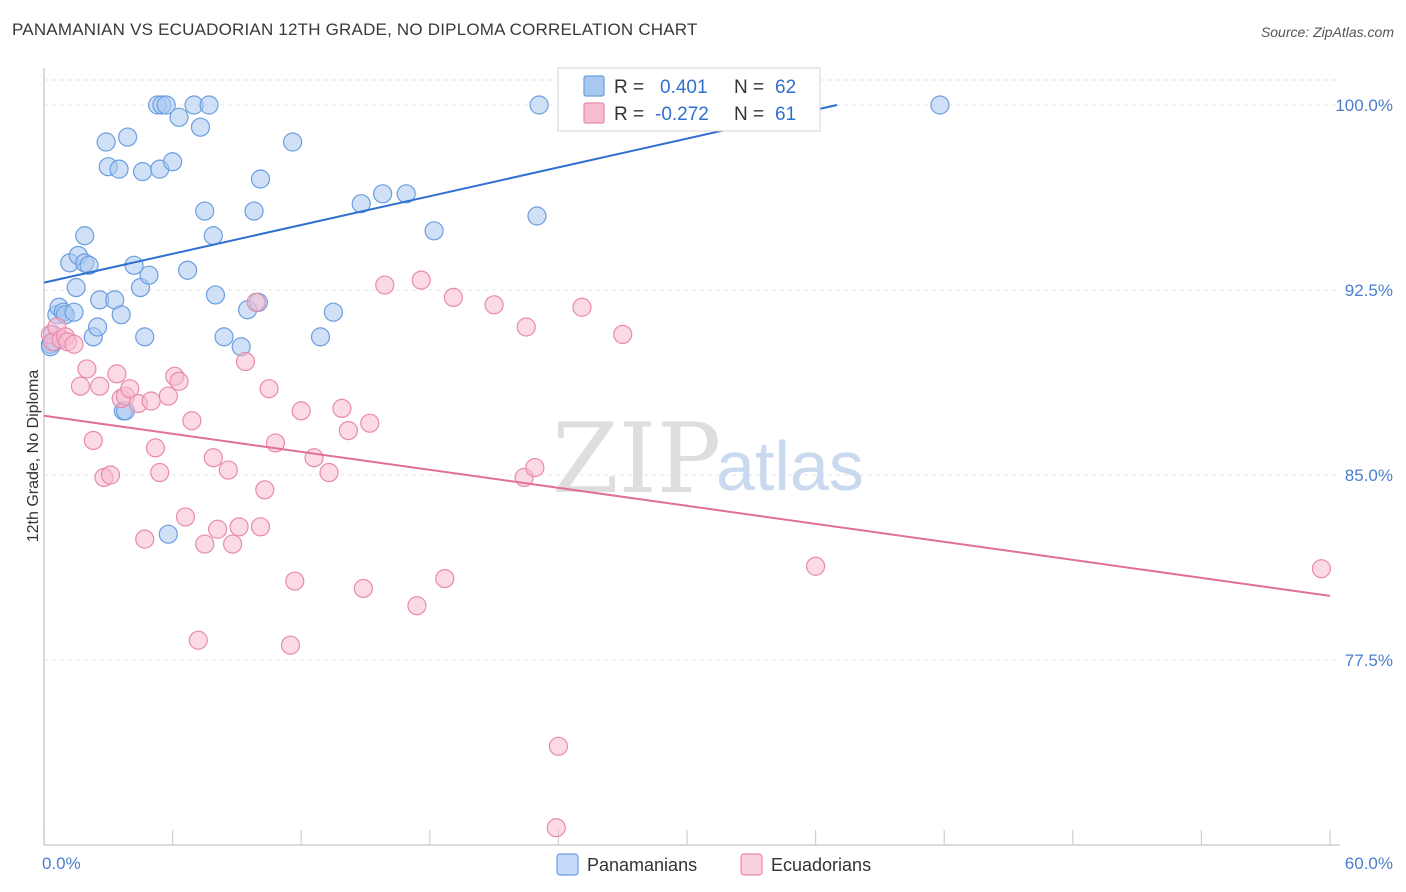  What do you see at coordinates (567, 864) in the screenshot?
I see `bottom-legend-swatch-panamanians` at bounding box center [567, 864].